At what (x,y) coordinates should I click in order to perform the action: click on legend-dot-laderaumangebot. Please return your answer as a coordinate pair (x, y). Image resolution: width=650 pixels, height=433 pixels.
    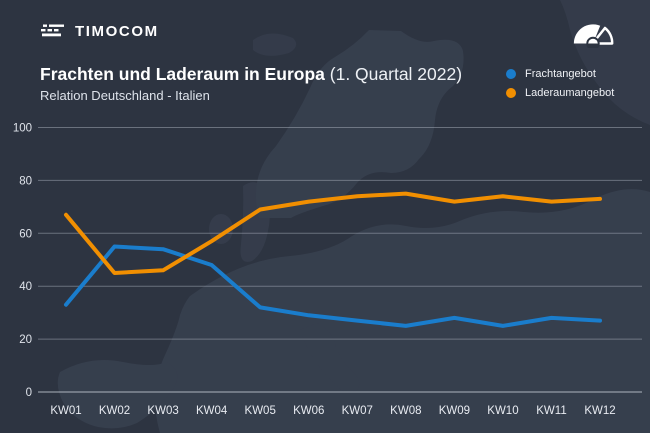
    Looking at the image, I should click on (511, 93).